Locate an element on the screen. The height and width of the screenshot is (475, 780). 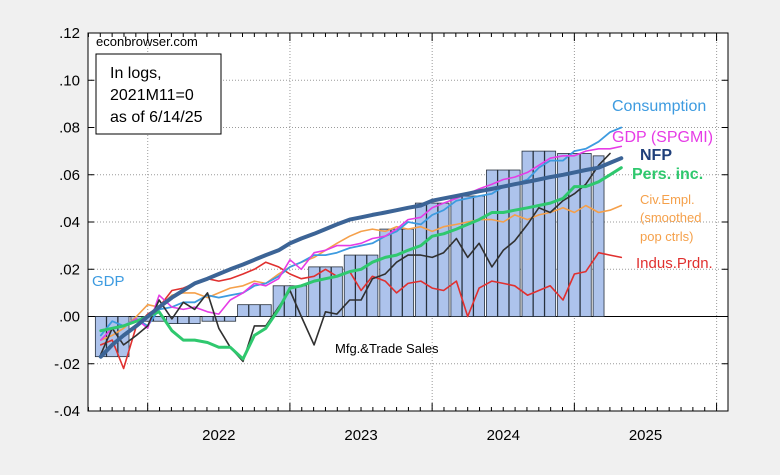
x-tick-label: 2023 is located at coordinates (360, 435).